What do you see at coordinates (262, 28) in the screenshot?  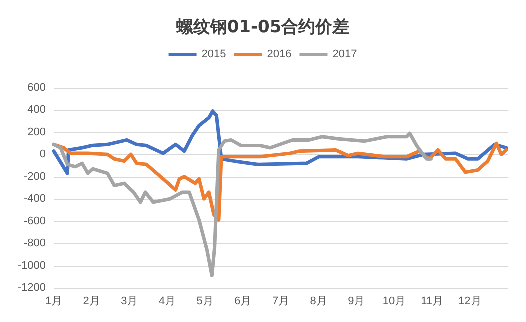 I see `chart-title: 螺纹钢01-05合约价差` at bounding box center [262, 28].